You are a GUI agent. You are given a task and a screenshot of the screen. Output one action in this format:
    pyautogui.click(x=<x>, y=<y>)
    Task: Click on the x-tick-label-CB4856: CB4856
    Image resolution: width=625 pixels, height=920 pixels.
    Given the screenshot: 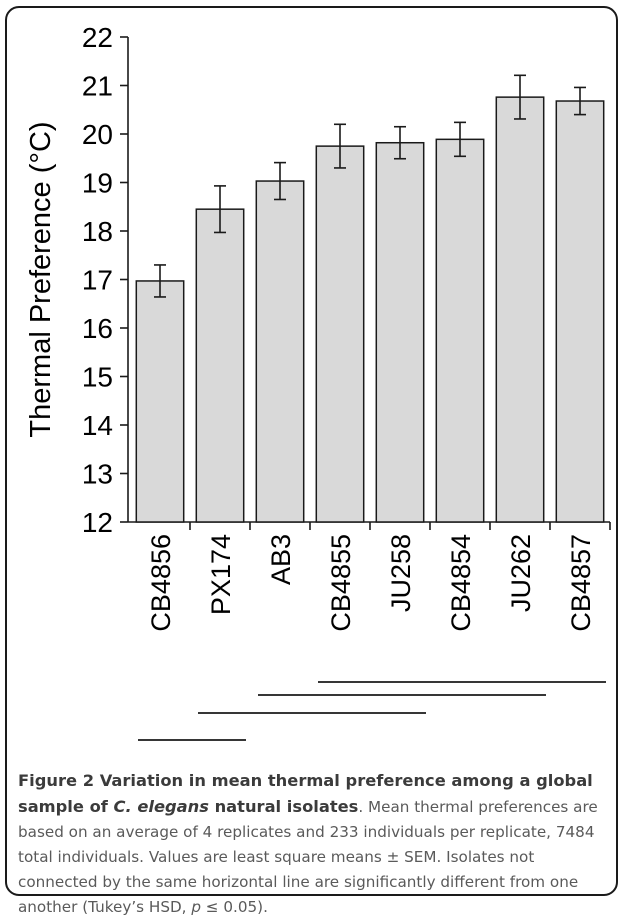 What is the action you would take?
    pyautogui.click(x=161, y=583)
    